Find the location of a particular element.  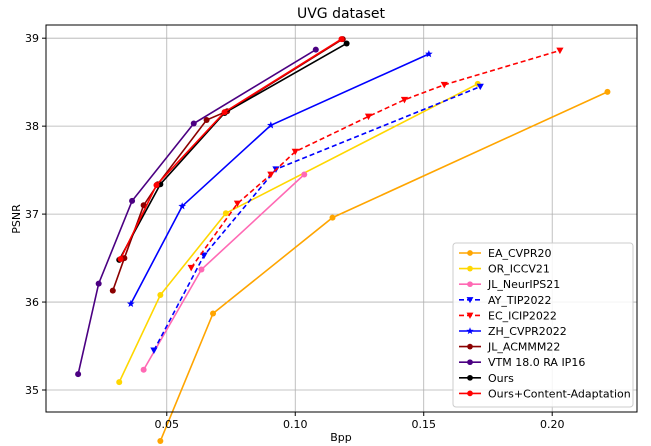

legend-label: JL_ACMMM22 is located at coordinates (523, 347).